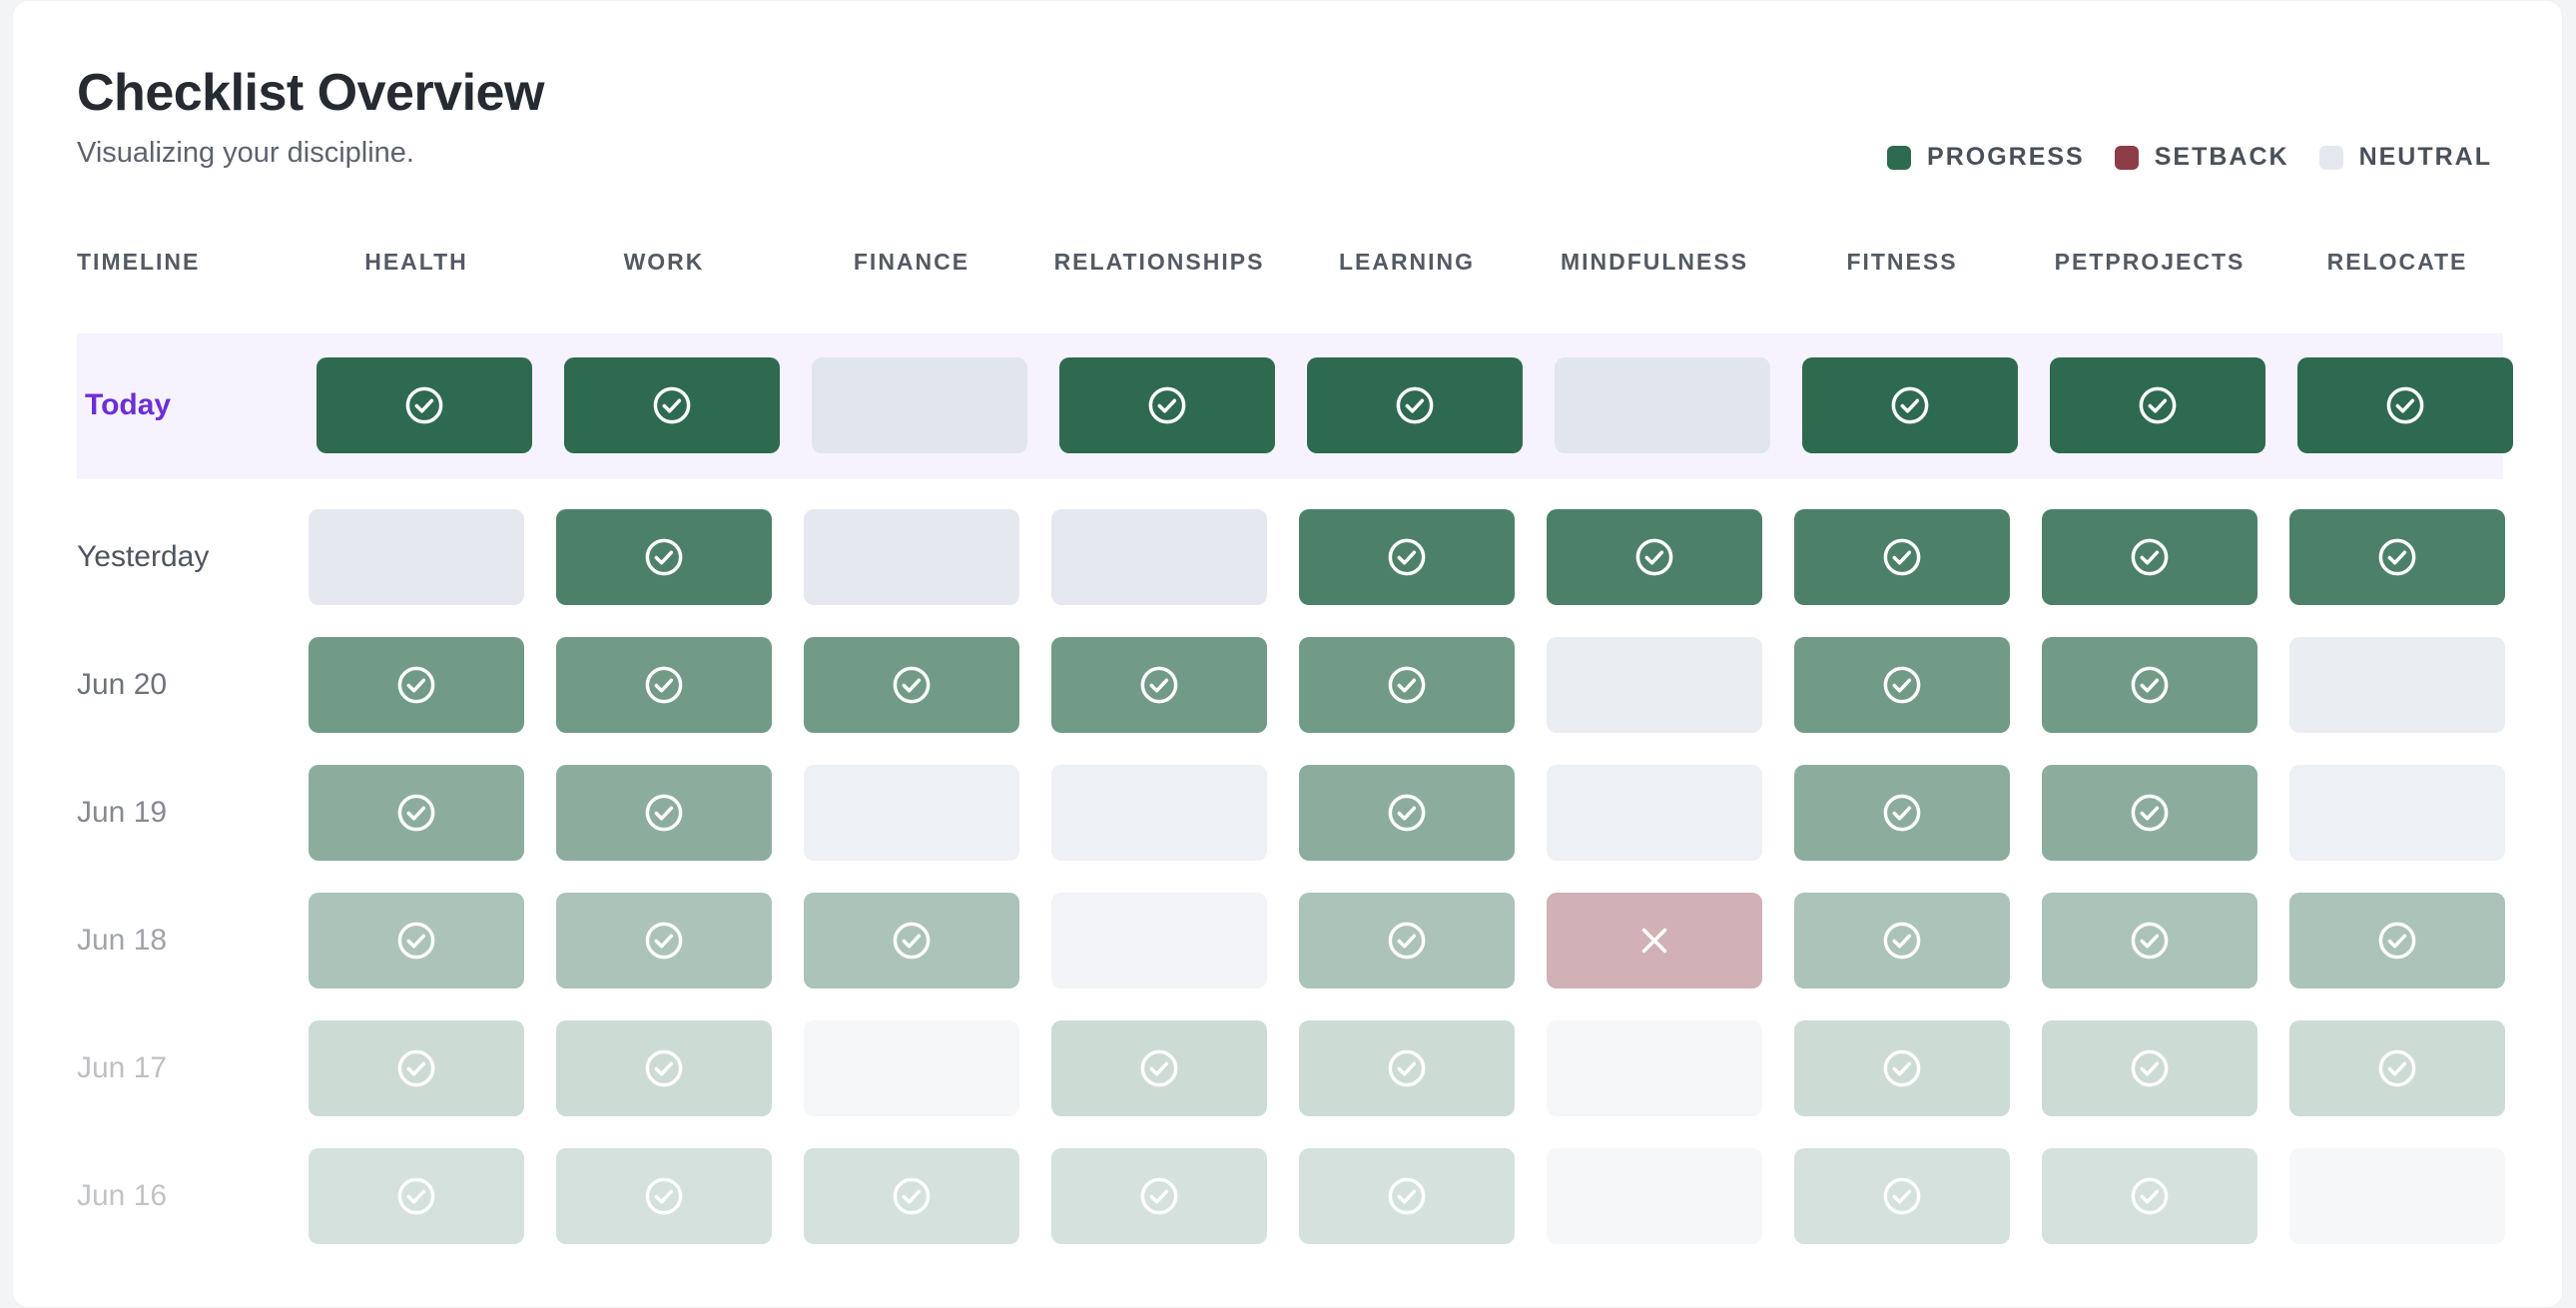  I want to click on column-header-finance: FINANCE, so click(911, 262).